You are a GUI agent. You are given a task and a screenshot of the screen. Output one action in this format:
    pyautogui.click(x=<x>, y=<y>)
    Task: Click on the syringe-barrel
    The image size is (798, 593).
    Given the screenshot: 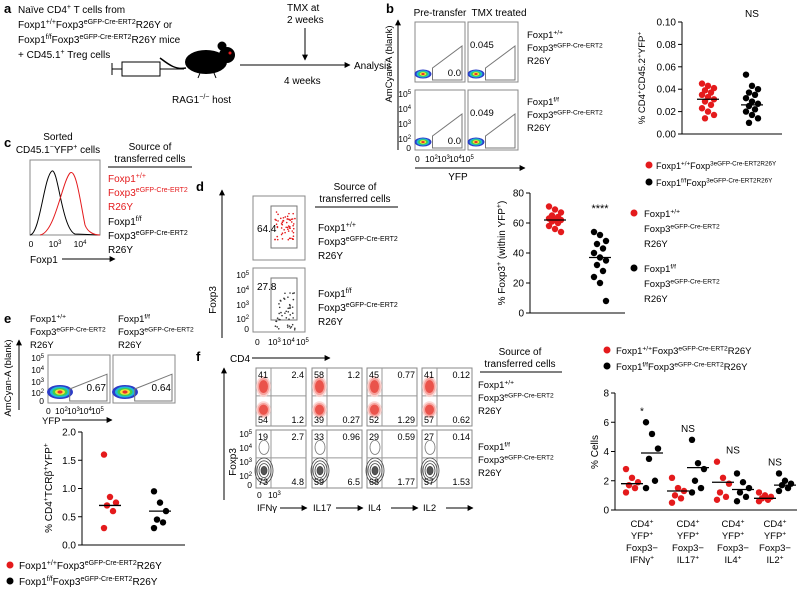 What is the action you would take?
    pyautogui.click(x=141, y=69)
    